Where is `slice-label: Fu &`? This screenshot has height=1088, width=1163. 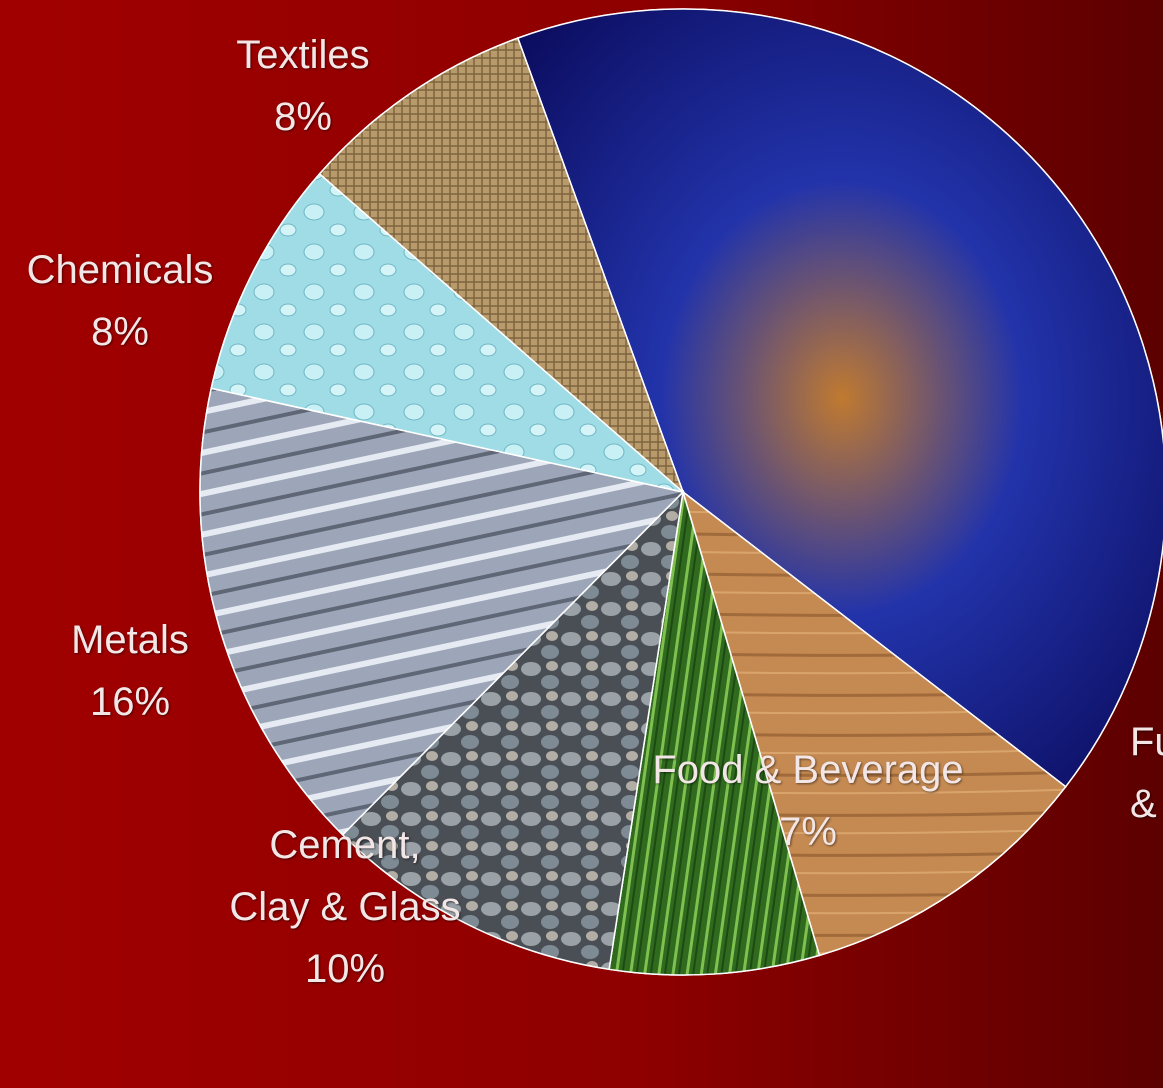
slice-label: Fu & is located at coordinates (1146, 773).